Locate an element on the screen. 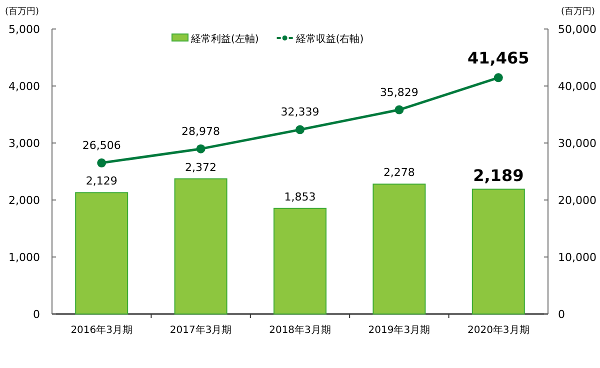 The height and width of the screenshot is (368, 600). data-label: 28,978 is located at coordinates (201, 131).